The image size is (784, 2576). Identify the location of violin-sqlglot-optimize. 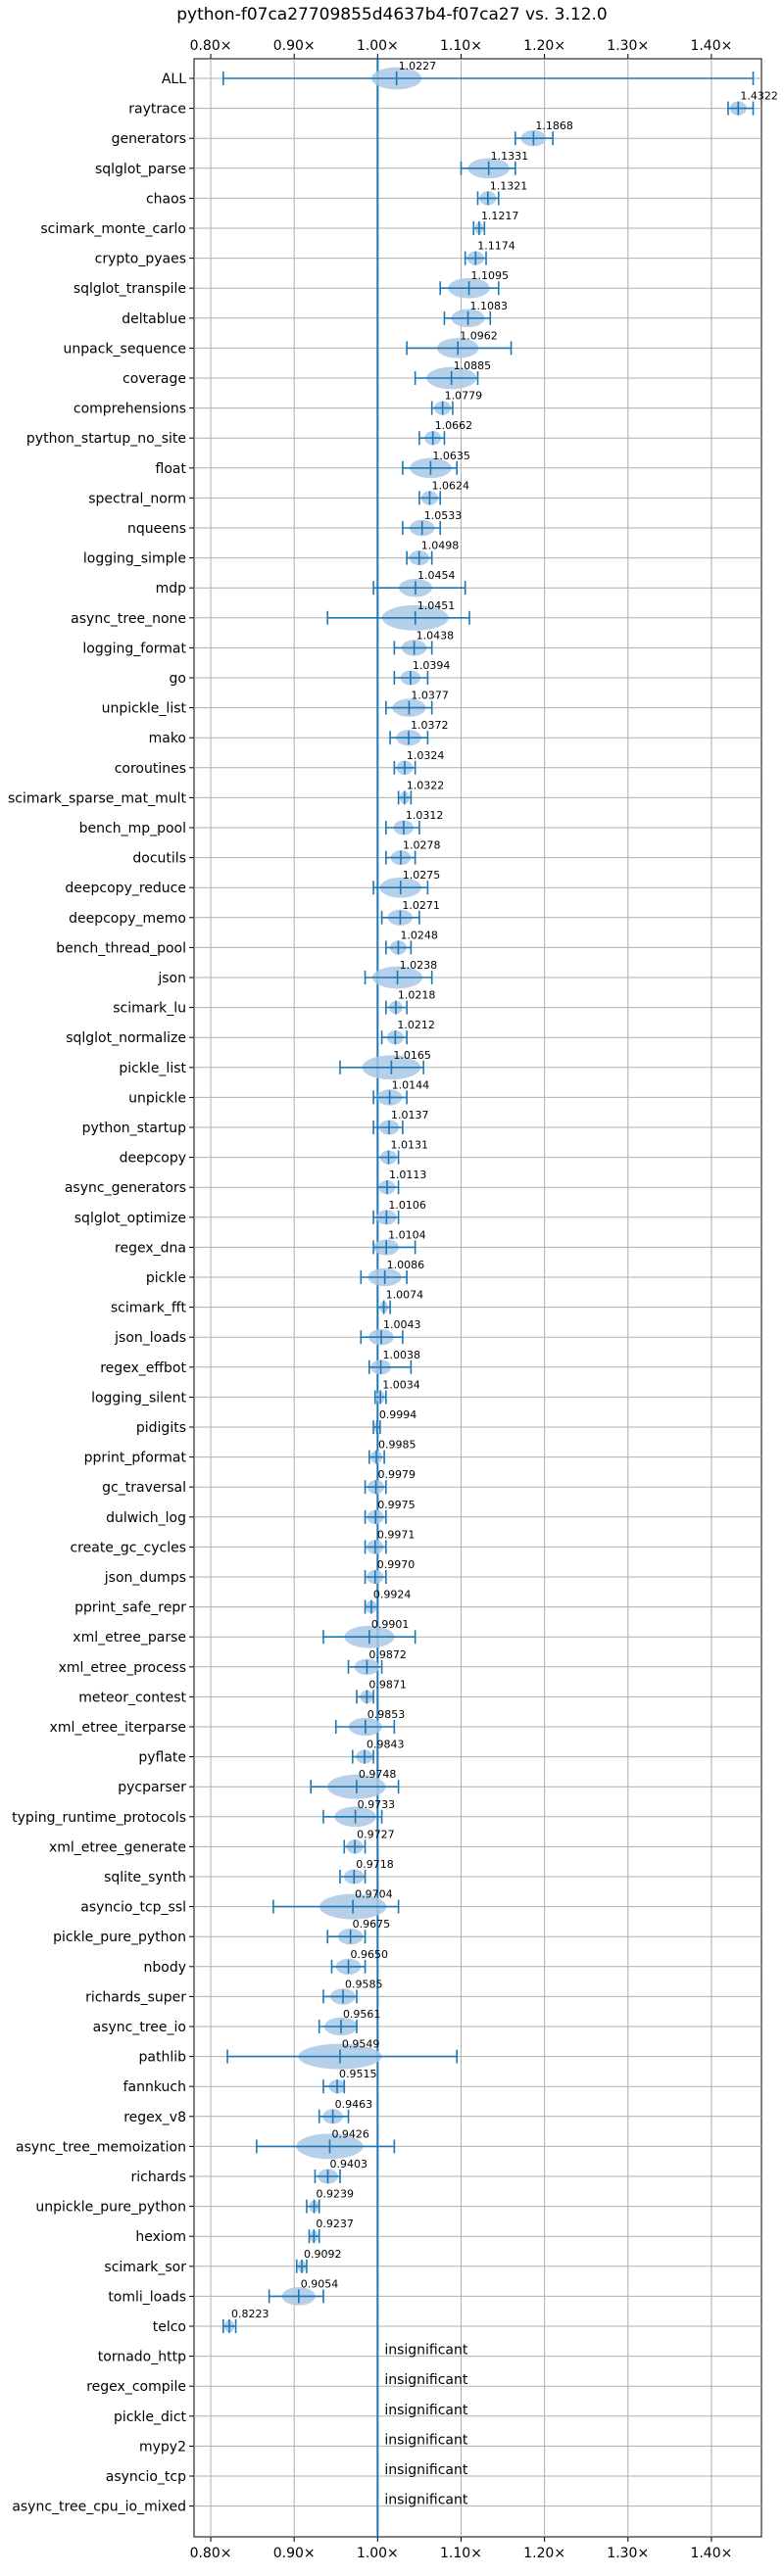
(386, 1217).